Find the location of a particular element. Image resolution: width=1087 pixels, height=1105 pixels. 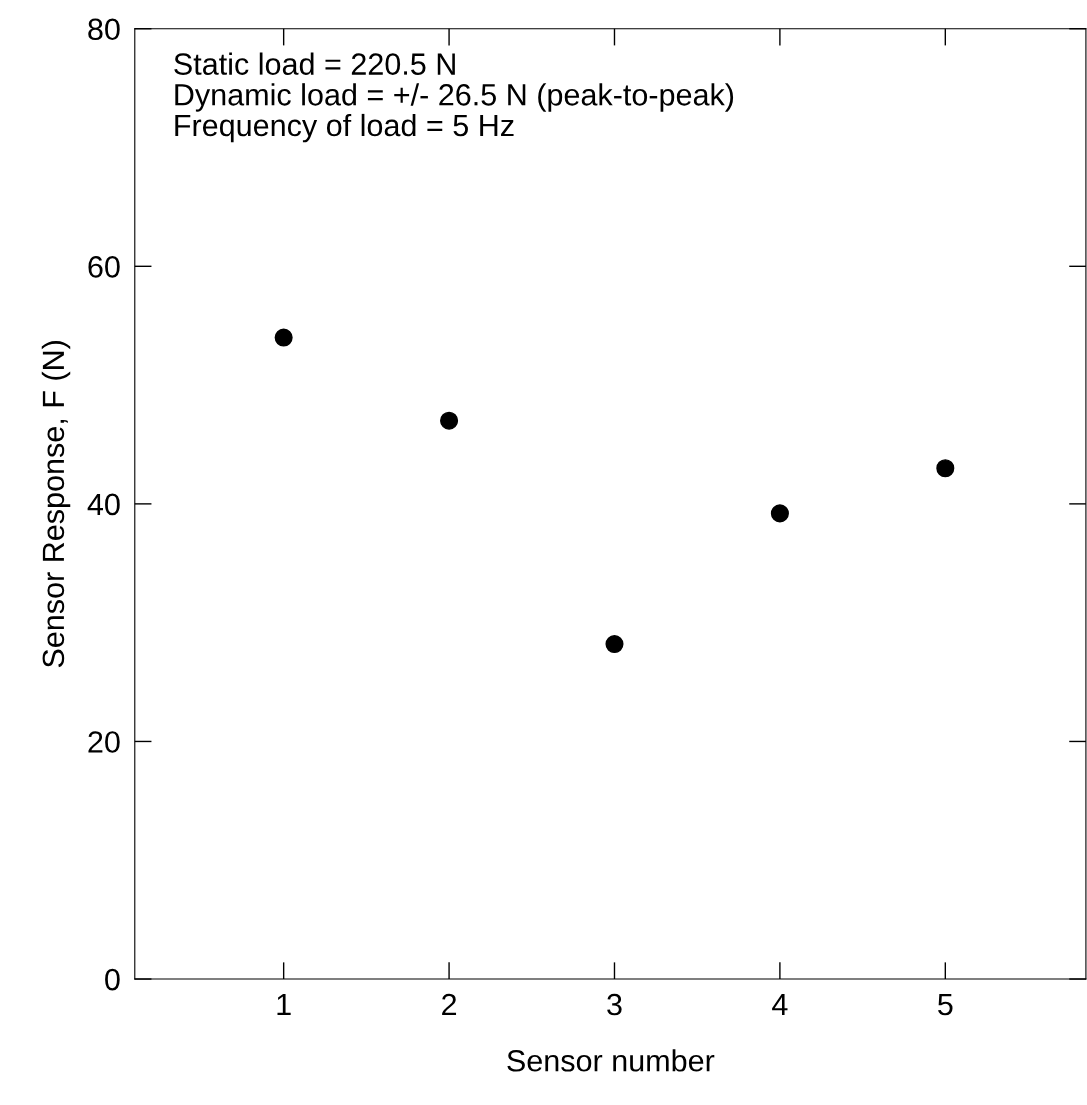

y-axis-title: Sensor Response, F (N) is located at coordinates (56, 504).